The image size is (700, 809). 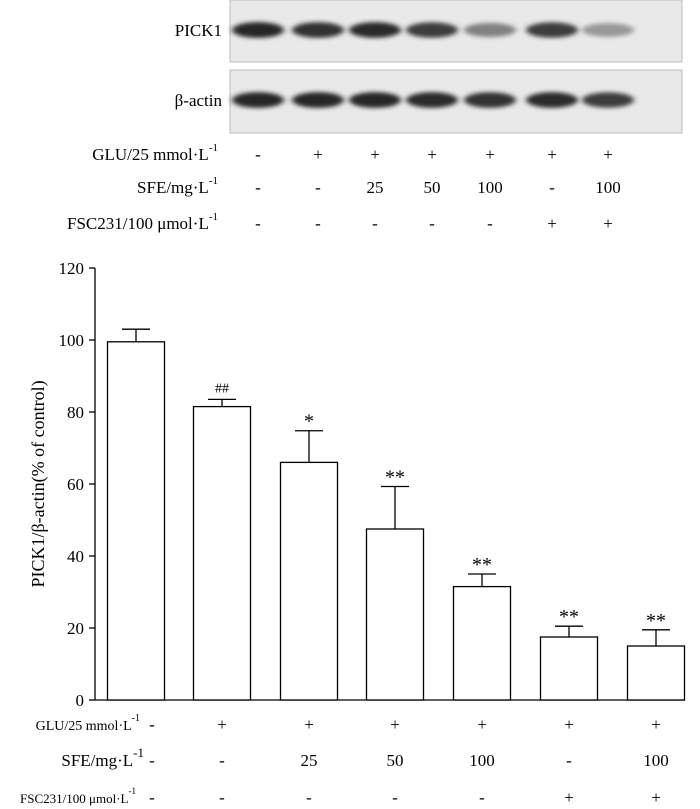 I want to click on chart-condition-value: 50, so click(x=395, y=760).